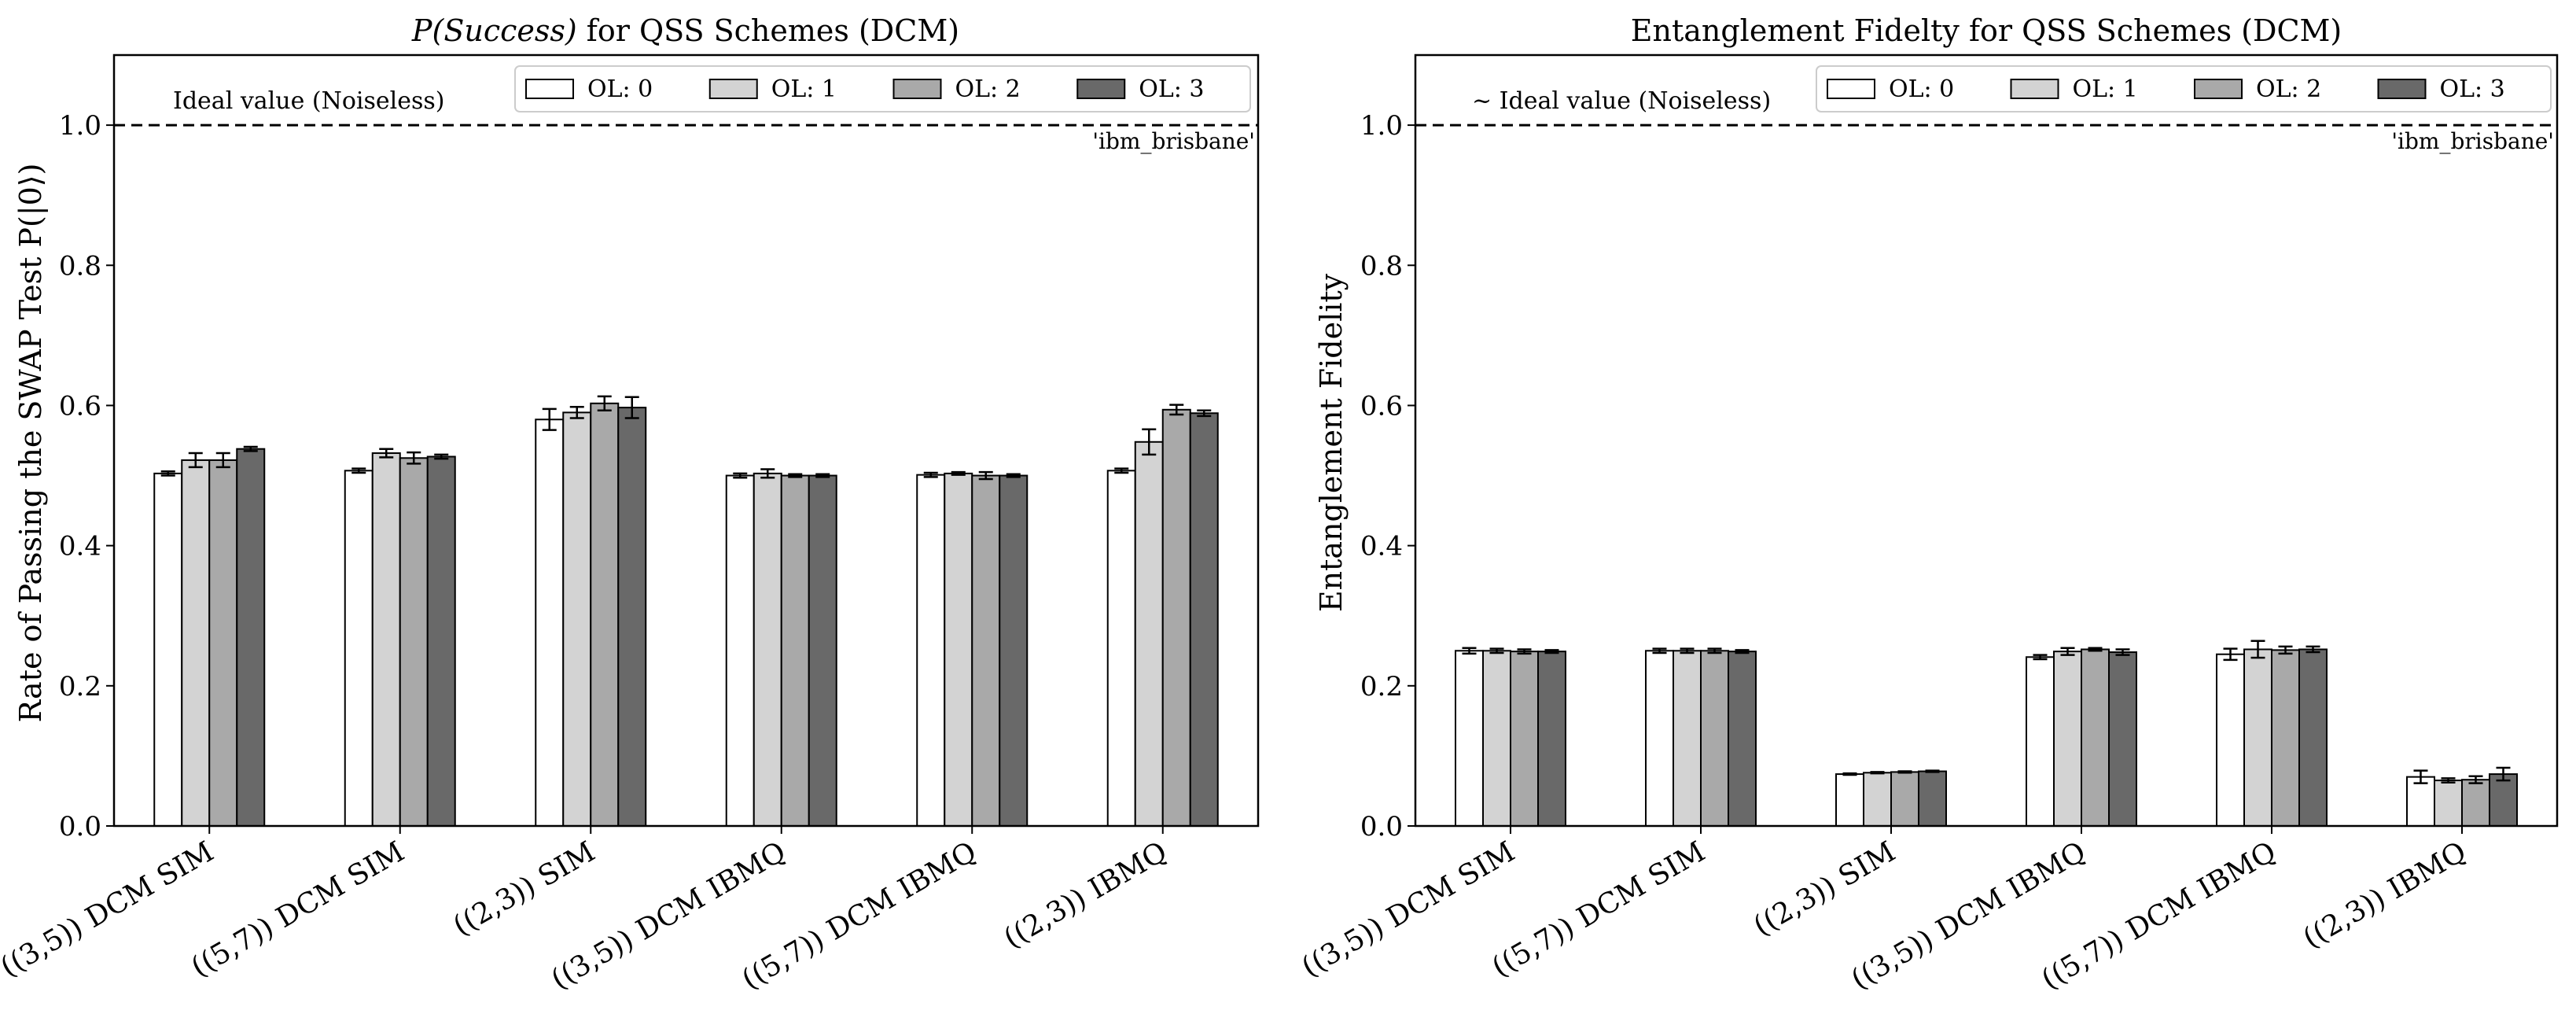  I want to click on y-axis-label: Entanglement Fidelity, so click(1332, 443).